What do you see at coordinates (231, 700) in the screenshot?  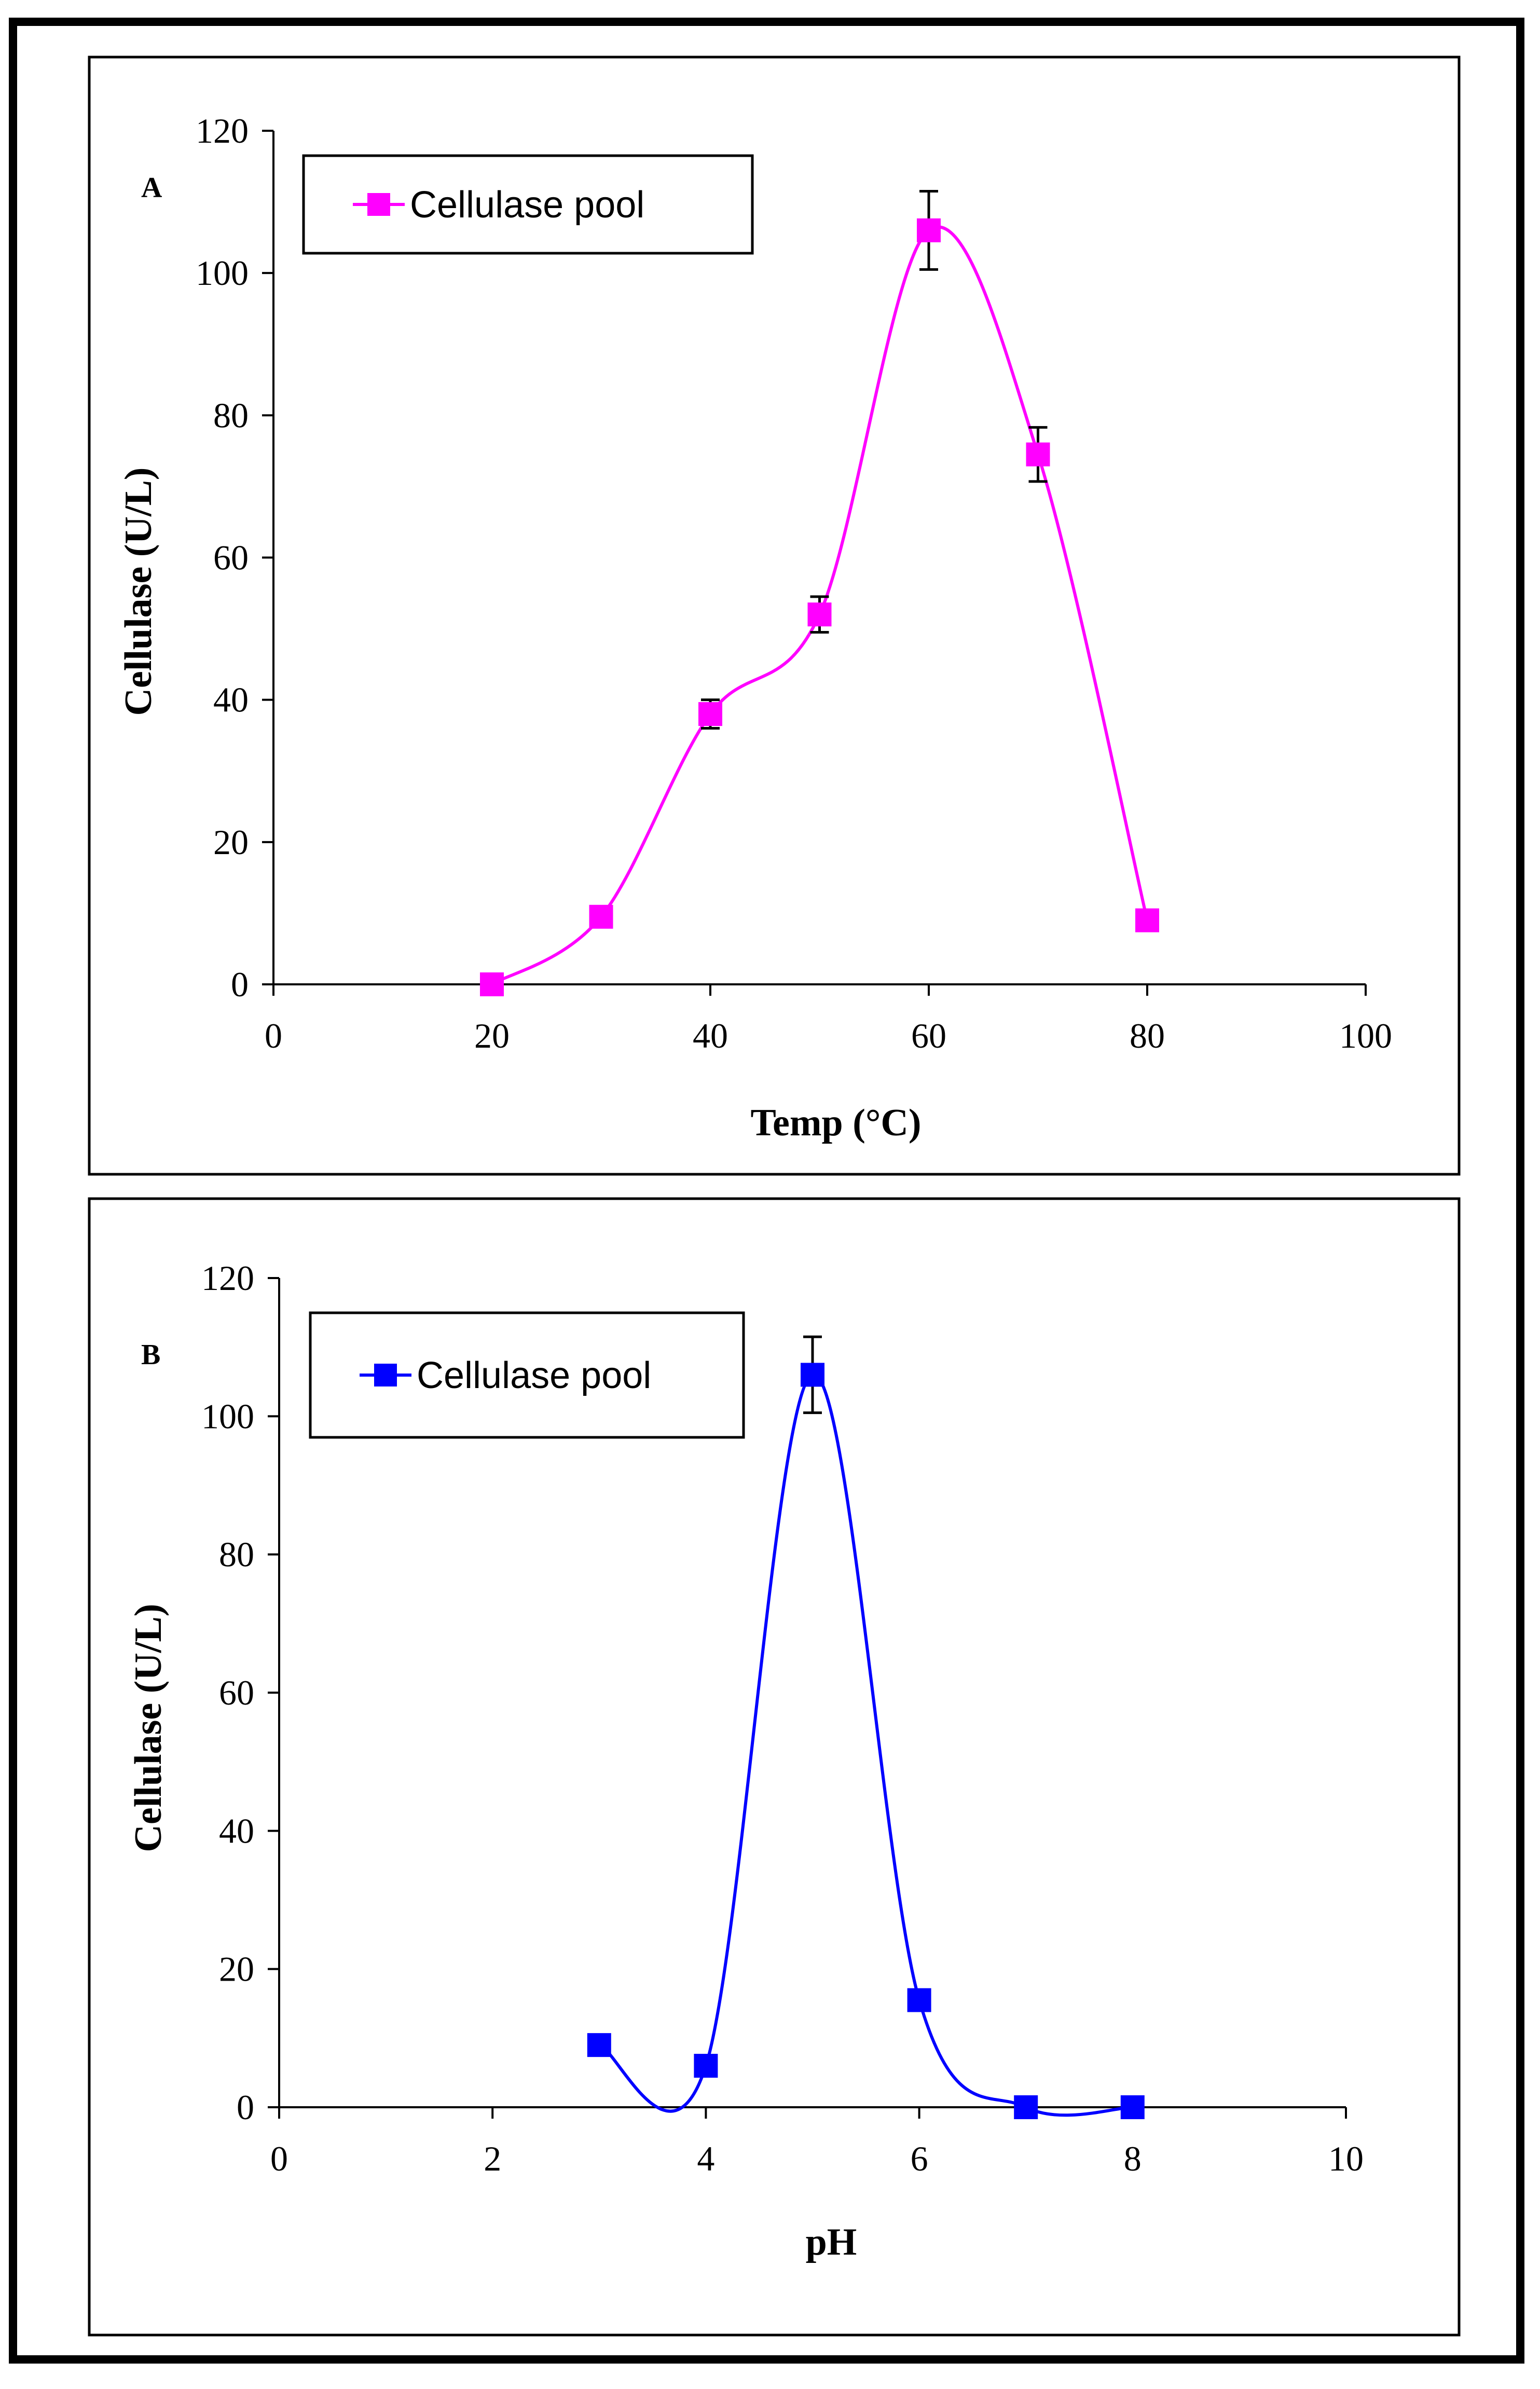 I see `panel-a-y-tick-label: 40` at bounding box center [231, 700].